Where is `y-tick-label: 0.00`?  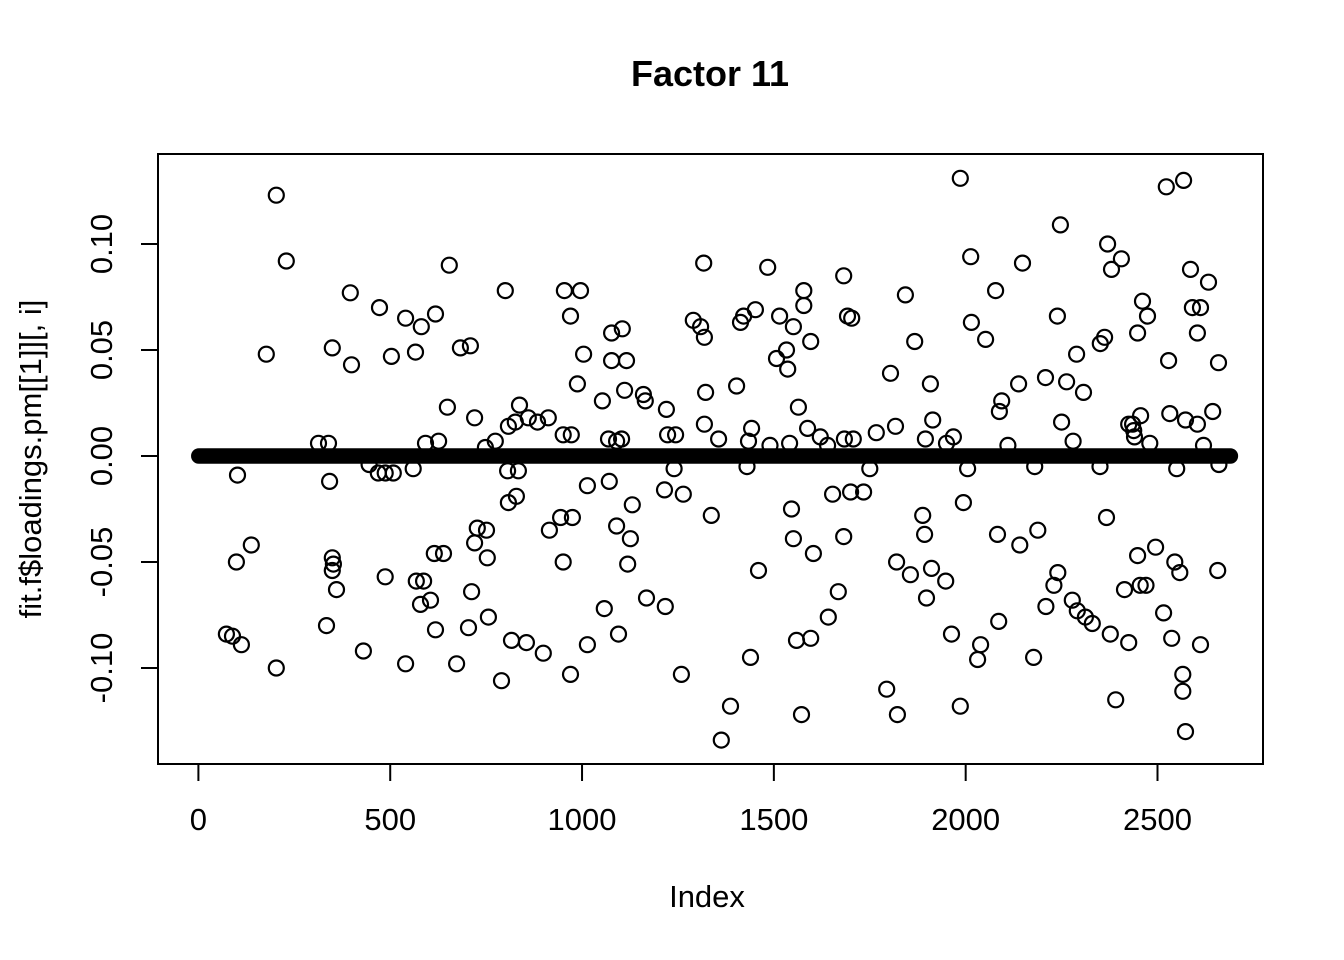 y-tick-label: 0.00 is located at coordinates (101, 456).